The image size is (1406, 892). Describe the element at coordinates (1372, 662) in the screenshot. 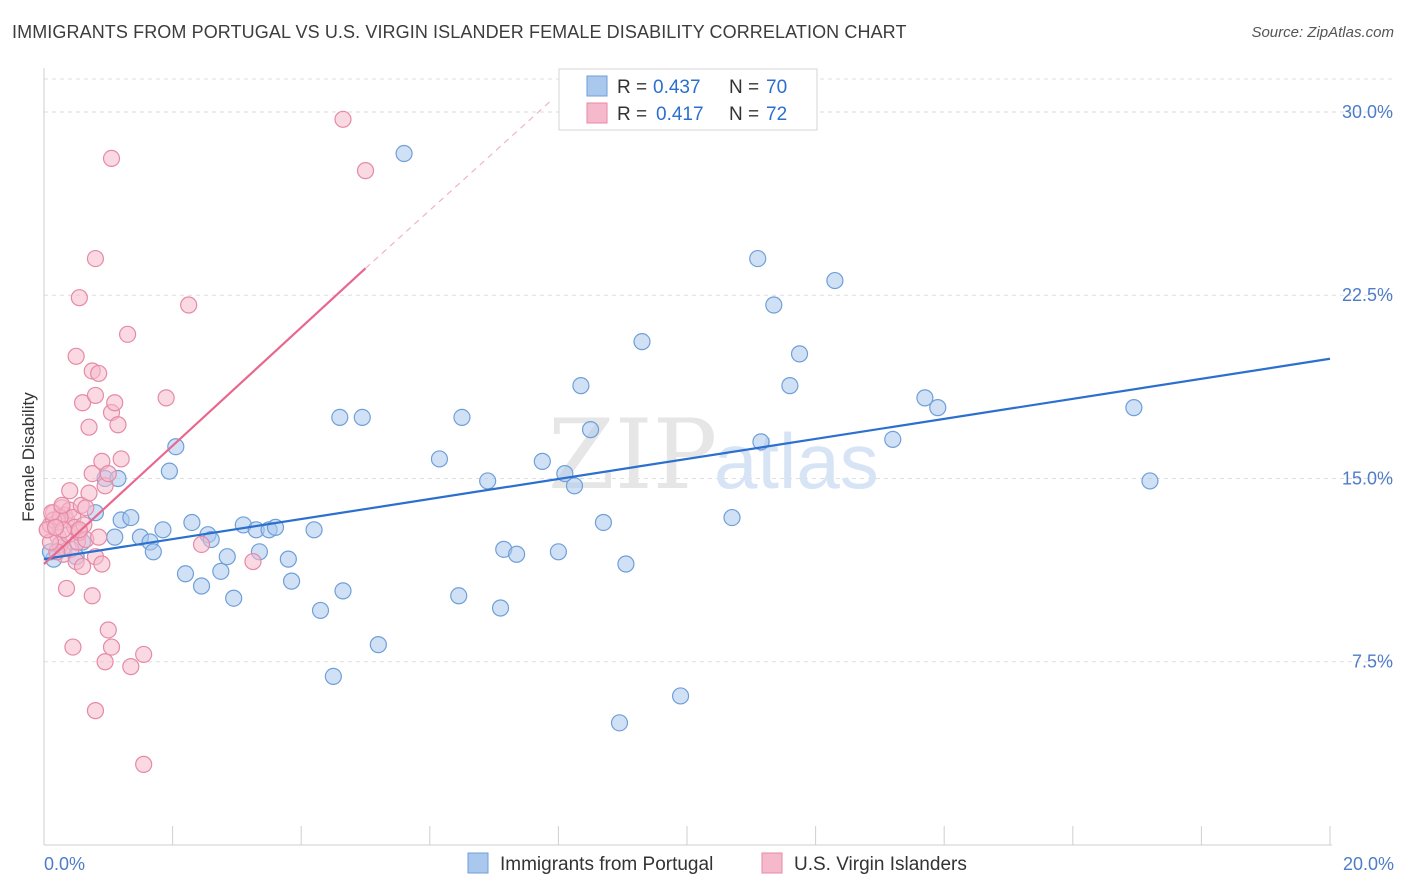

I see `y-tick-label: 7.5%` at that location.